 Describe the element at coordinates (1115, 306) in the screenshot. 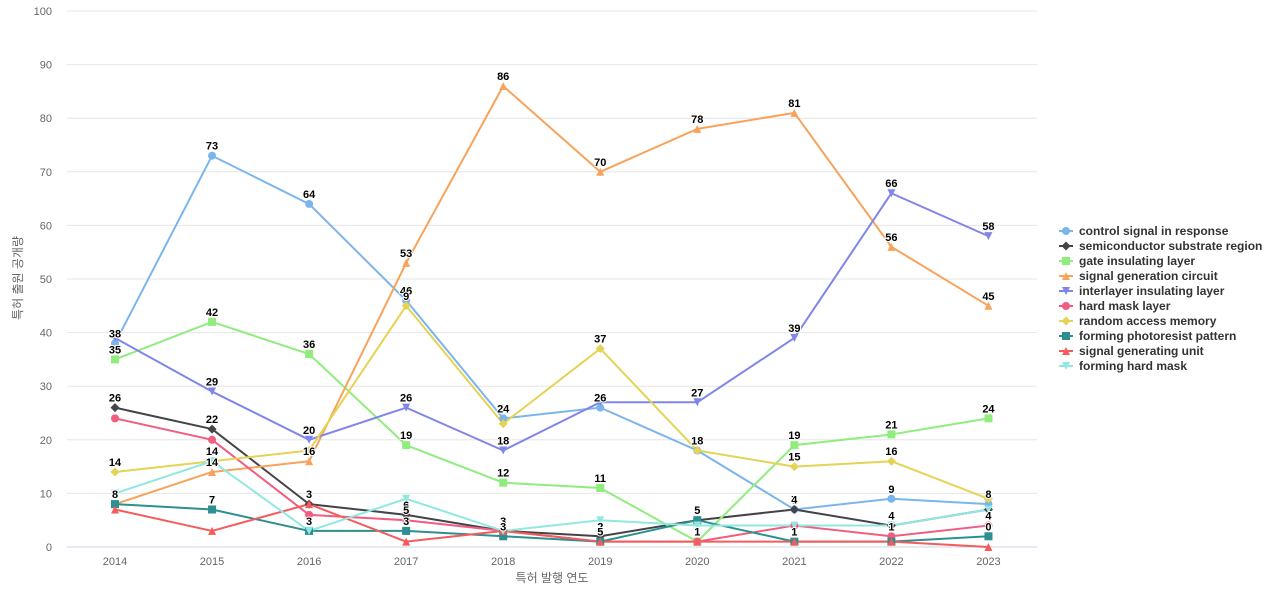

I see `legend-item: hard mask layer` at that location.